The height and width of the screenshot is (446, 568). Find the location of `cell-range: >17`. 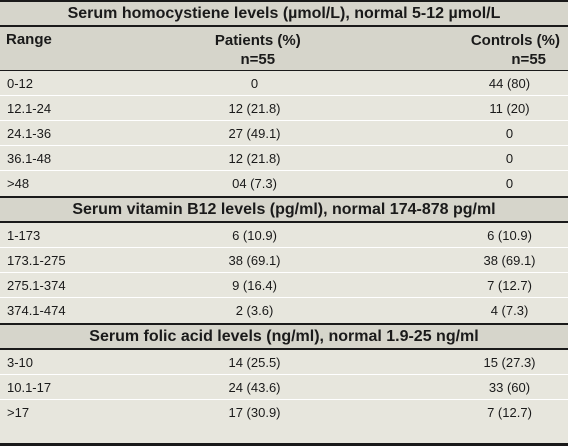

cell-range: >17 is located at coordinates (18, 412).